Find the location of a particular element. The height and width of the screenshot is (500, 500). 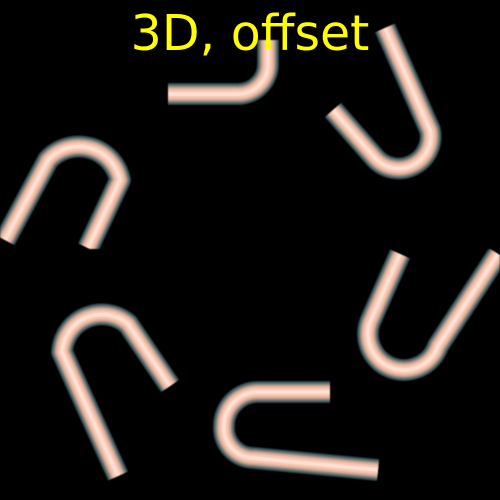

u-tube-top-right is located at coordinates (383, 101).